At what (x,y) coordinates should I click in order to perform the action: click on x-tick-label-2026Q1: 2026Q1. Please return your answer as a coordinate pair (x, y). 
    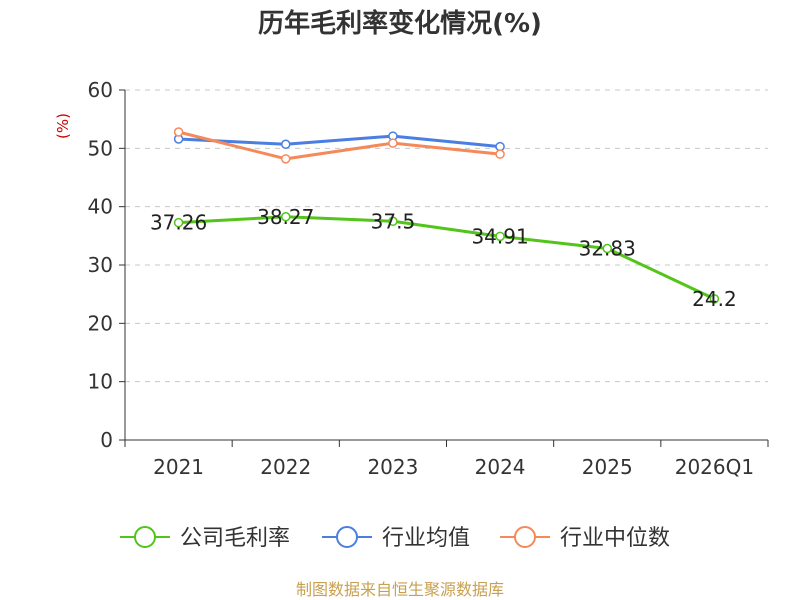
    Looking at the image, I should click on (714, 467).